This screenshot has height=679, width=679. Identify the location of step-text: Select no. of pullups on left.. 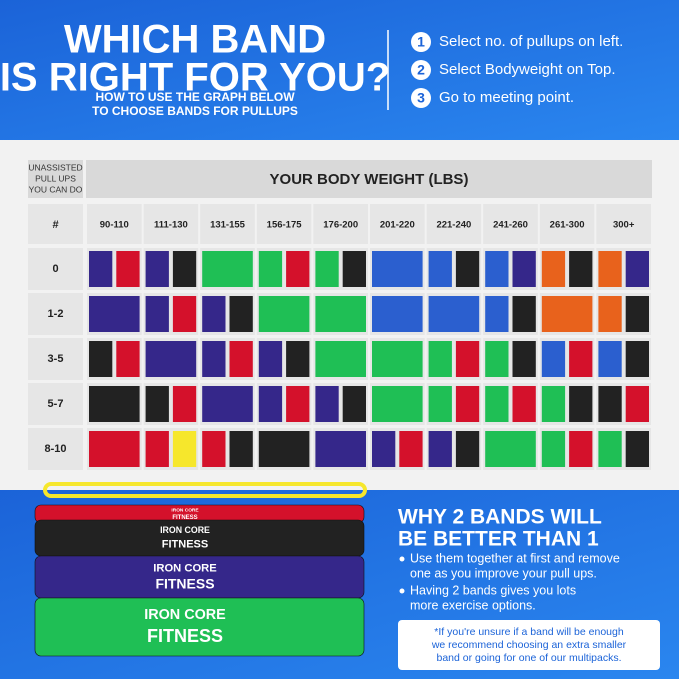
(531, 41).